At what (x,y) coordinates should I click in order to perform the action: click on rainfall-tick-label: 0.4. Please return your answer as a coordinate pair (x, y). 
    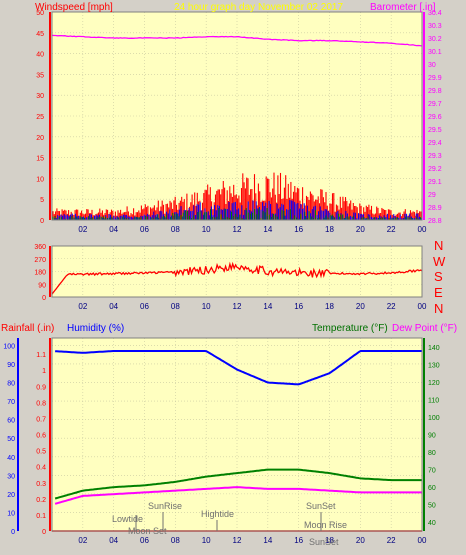
    Looking at the image, I should click on (41, 468).